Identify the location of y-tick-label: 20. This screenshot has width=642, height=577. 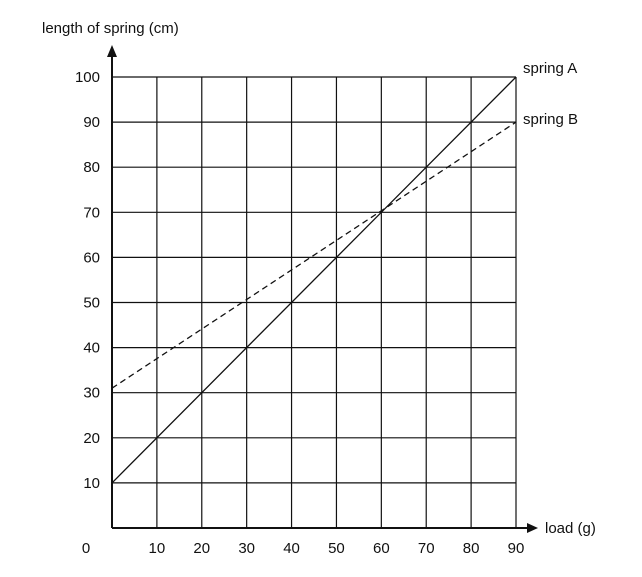
(91, 438).